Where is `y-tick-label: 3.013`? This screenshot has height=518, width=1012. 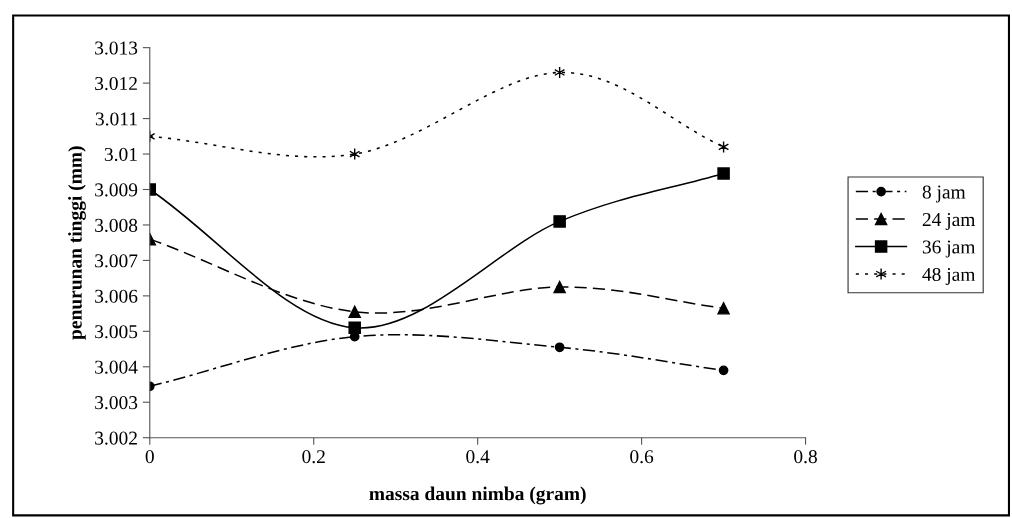 y-tick-label: 3.013 is located at coordinates (116, 48).